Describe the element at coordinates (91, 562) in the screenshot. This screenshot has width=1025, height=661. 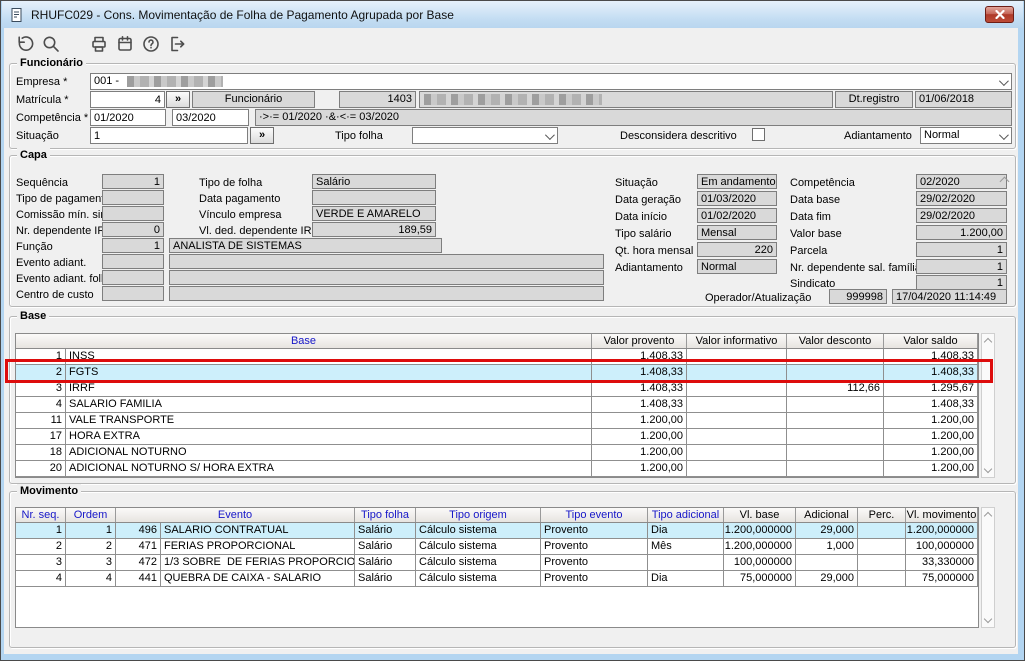
I see `table-cell: 3` at that location.